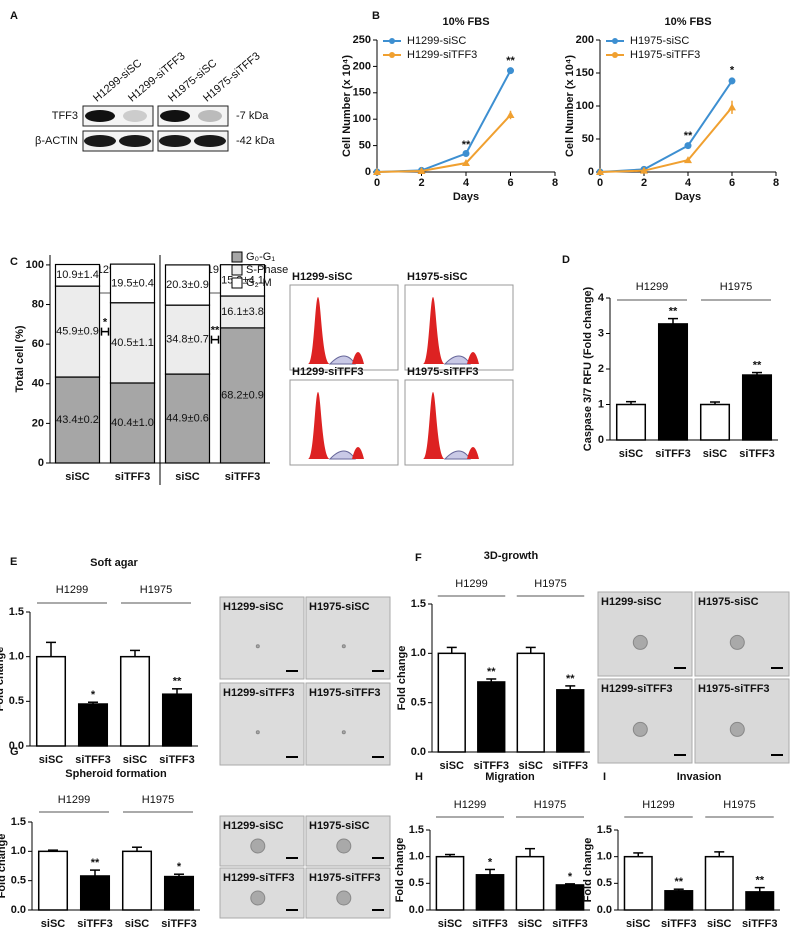  Describe the element at coordinates (77, 331) in the screenshot. I see `value-label: 45.9±0.9` at that location.